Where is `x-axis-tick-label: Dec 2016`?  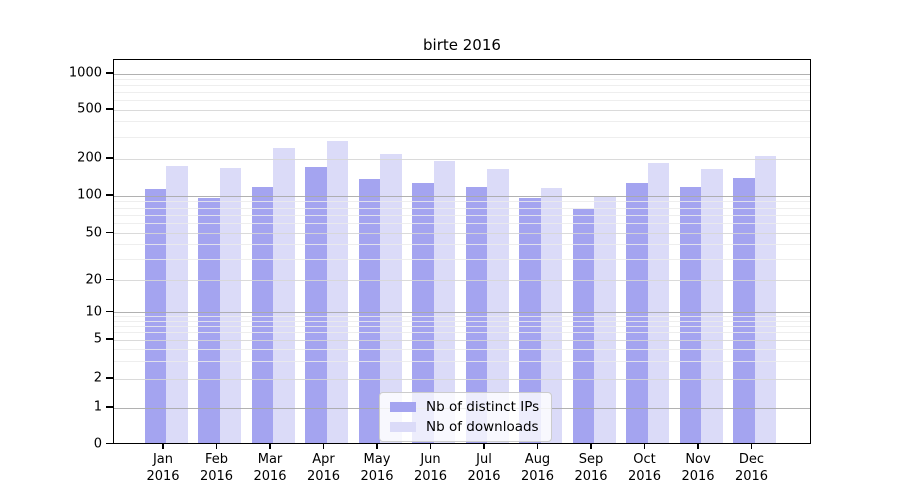
x-axis-tick-label: Dec 2016 is located at coordinates (751, 468).